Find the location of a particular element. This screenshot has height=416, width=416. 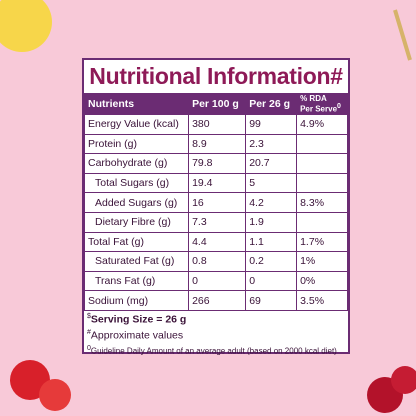

value-cell: 20.7 is located at coordinates (271, 163).